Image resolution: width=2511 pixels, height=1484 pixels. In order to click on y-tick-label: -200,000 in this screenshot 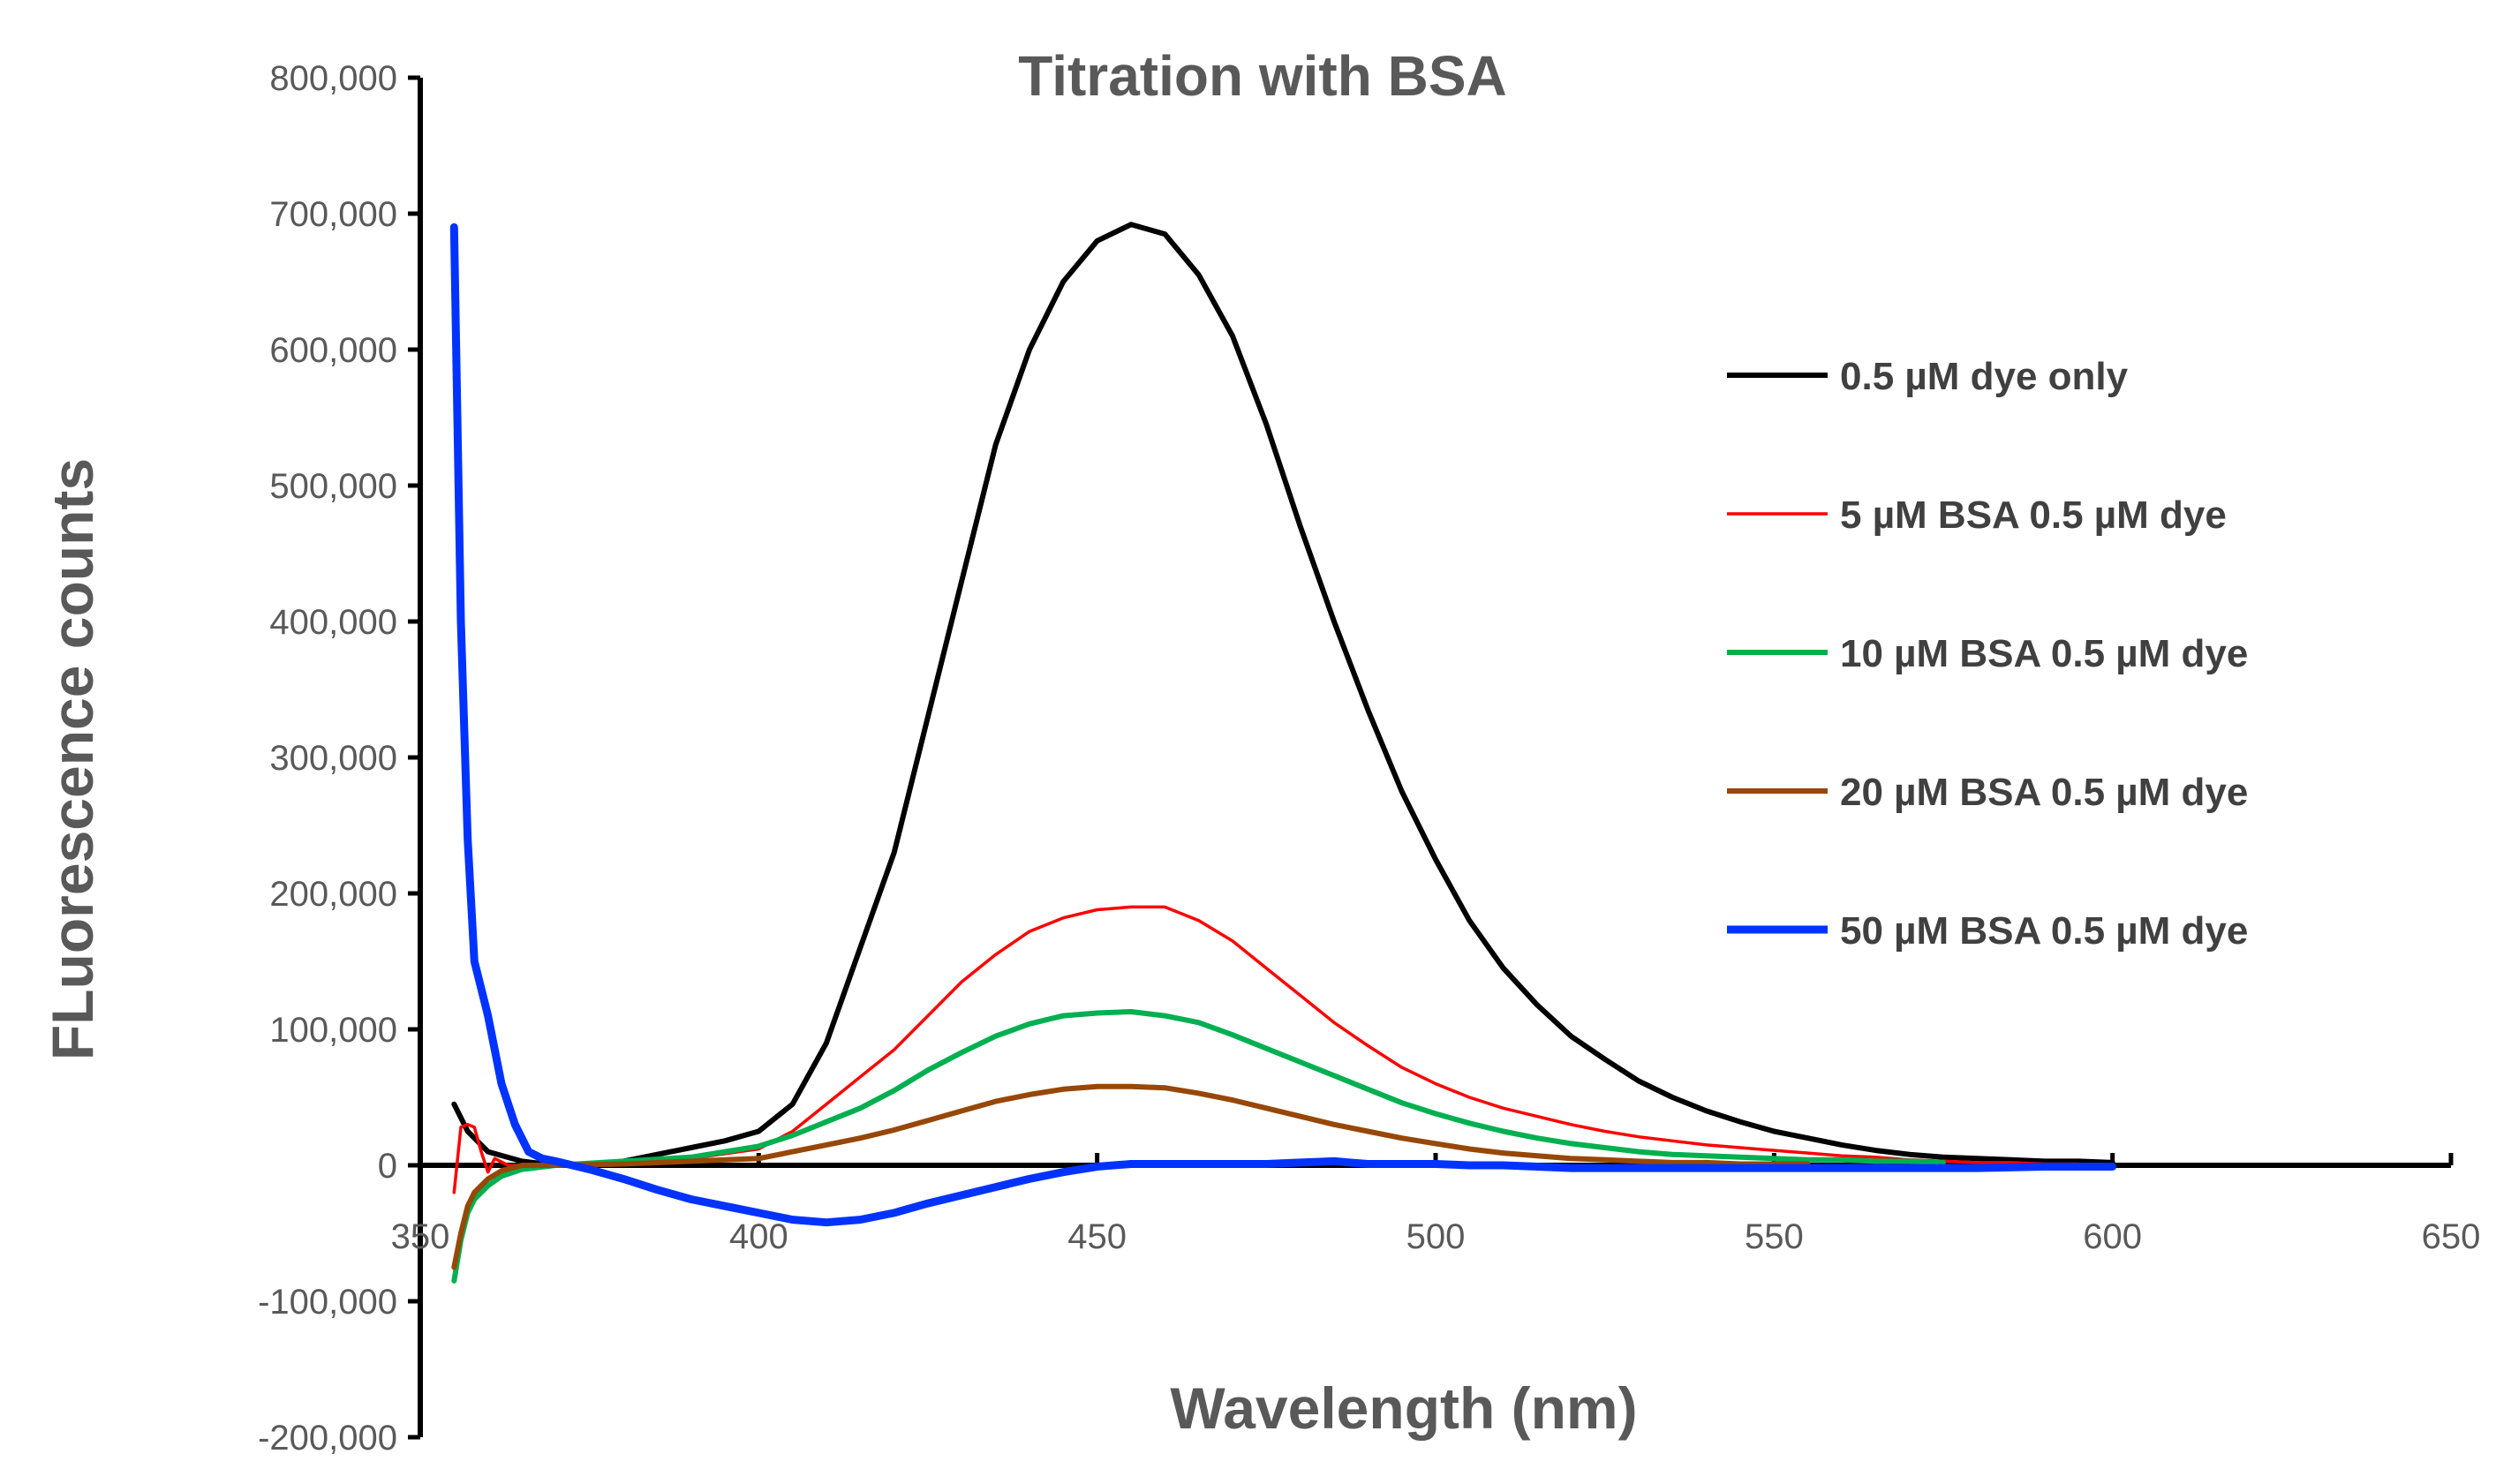, I will do `click(327, 1438)`.